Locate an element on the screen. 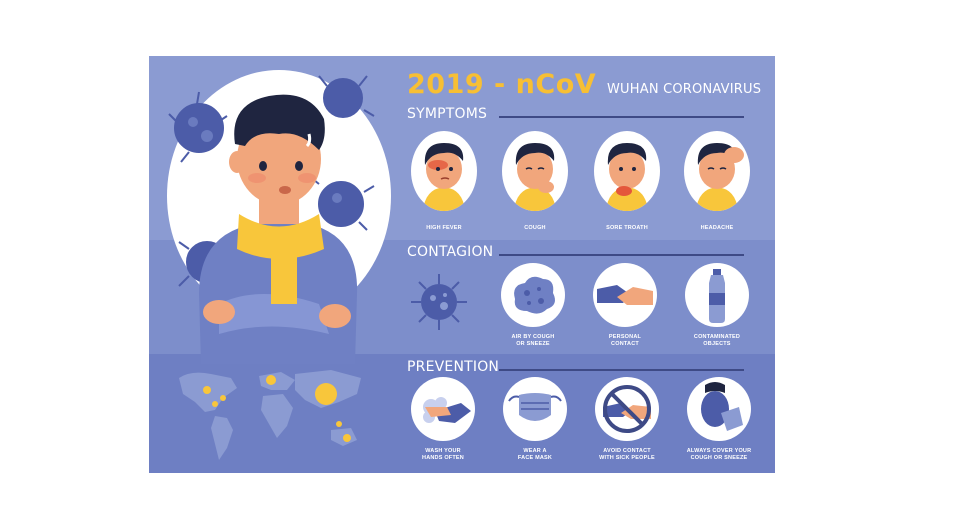 The height and width of the screenshot is (514, 956). face-mask-icon is located at coordinates (535, 409).